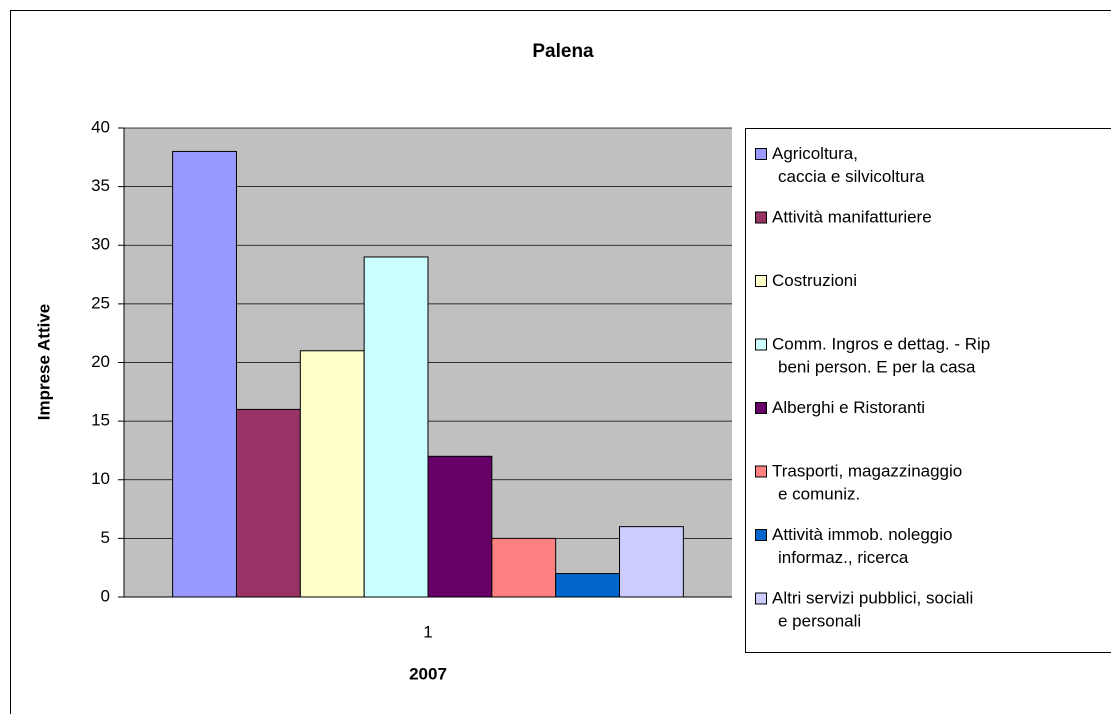  What do you see at coordinates (563, 51) in the screenshot?
I see `chart-title: Palena` at bounding box center [563, 51].